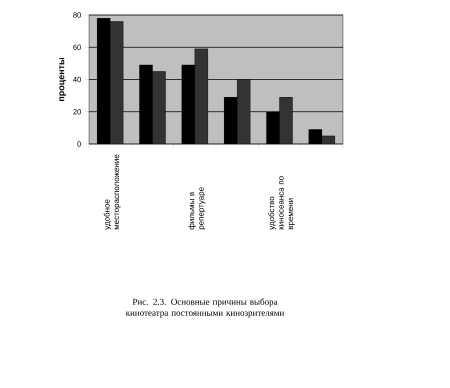 Image resolution: width=450 pixels, height=388 pixels. Describe the element at coordinates (205, 308) in the screenshot. I see `text: Рис. 2.3. Основные причины выбора кинотеатра постоянными кинозрителями` at that location.